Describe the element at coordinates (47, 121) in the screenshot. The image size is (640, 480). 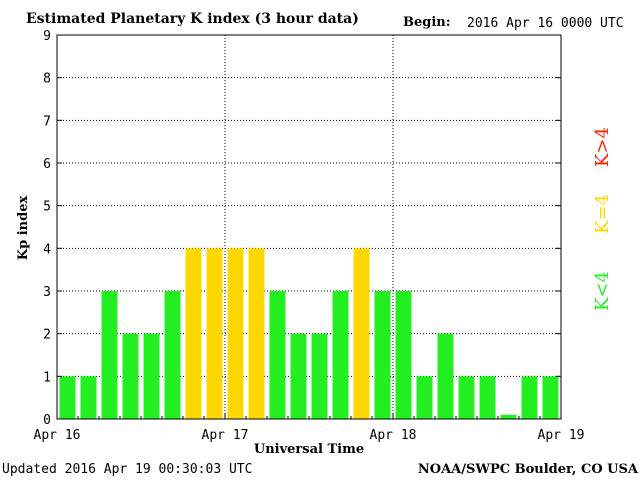
I see `y-tick-label: 7` at that location.